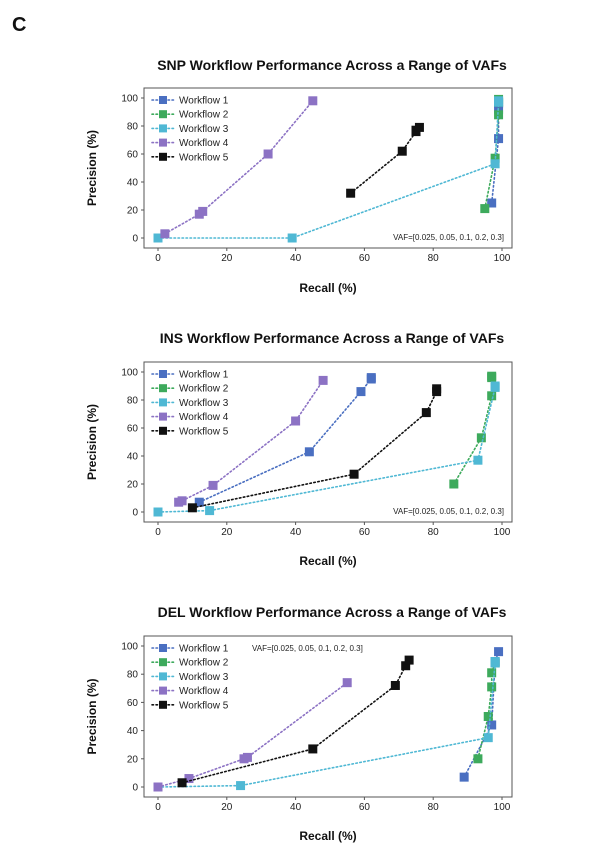  What do you see at coordinates (129, 647) in the screenshot?
I see `y-tick-label: 100` at bounding box center [129, 647].